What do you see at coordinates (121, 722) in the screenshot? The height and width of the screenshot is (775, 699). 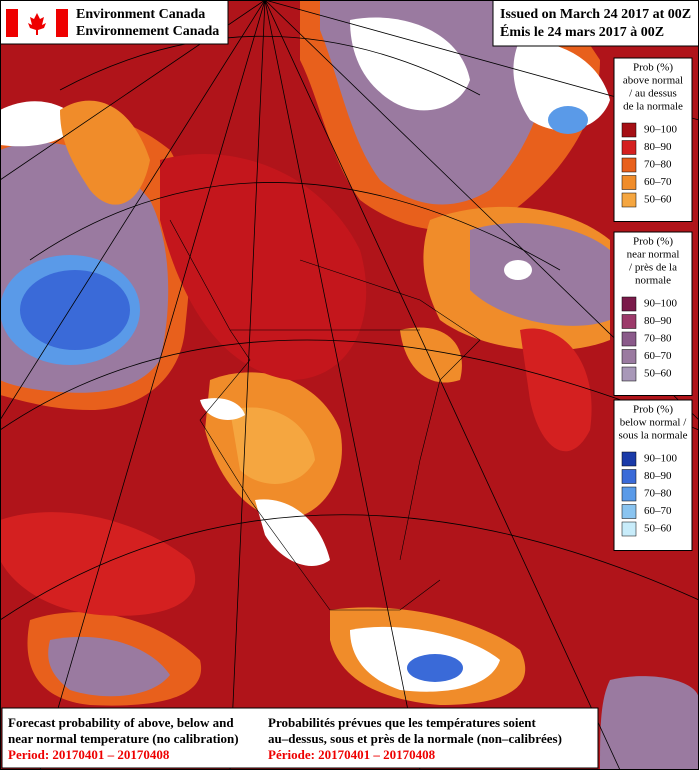 I see `footer-en: Forecast probability of above, below and` at bounding box center [121, 722].